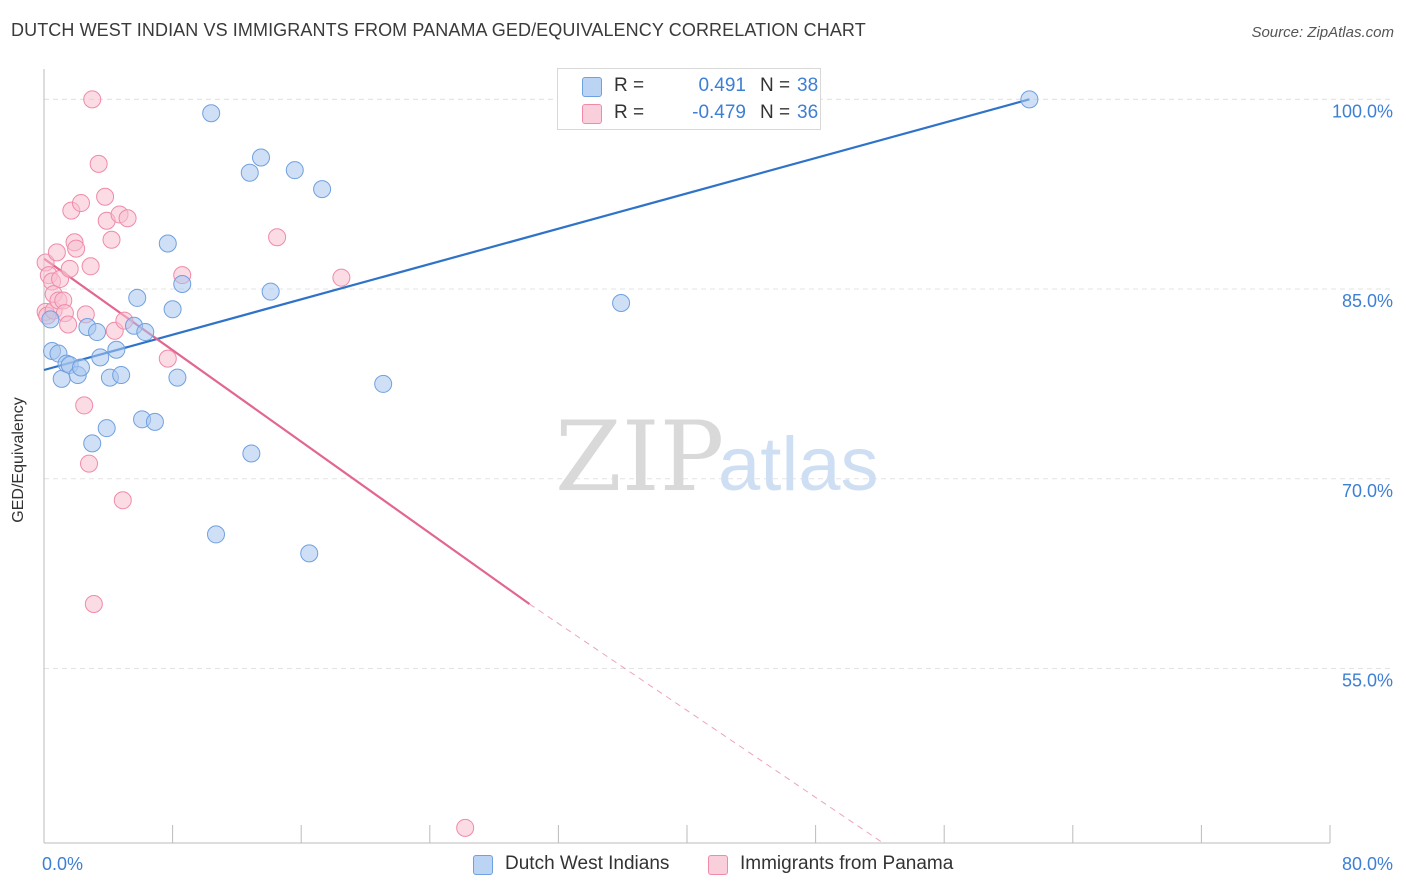  I want to click on legend-label: Immigrants from Panama, so click(847, 863).